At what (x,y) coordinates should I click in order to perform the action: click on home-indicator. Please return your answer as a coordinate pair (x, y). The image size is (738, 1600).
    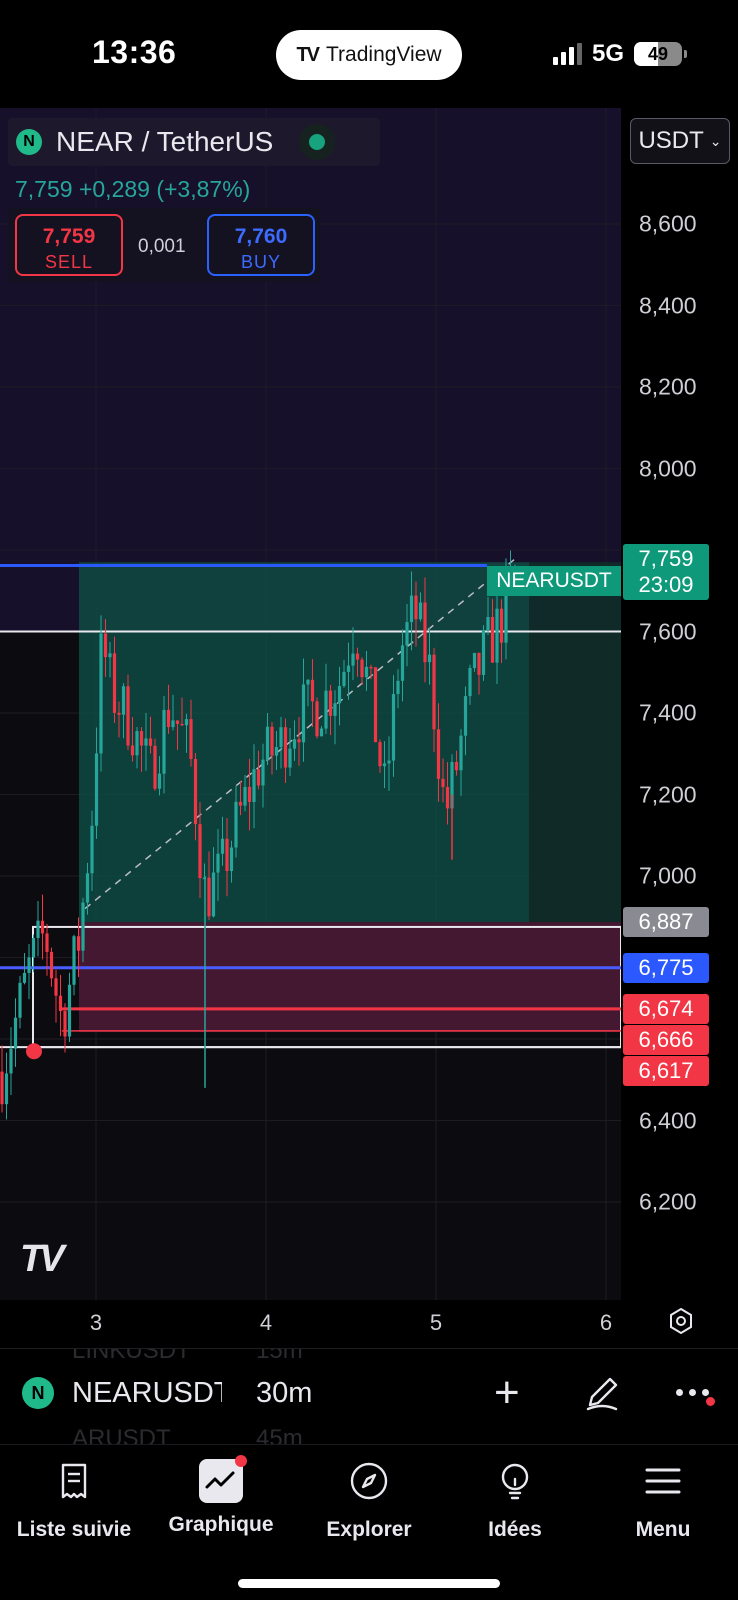
    Looking at the image, I should click on (369, 1583).